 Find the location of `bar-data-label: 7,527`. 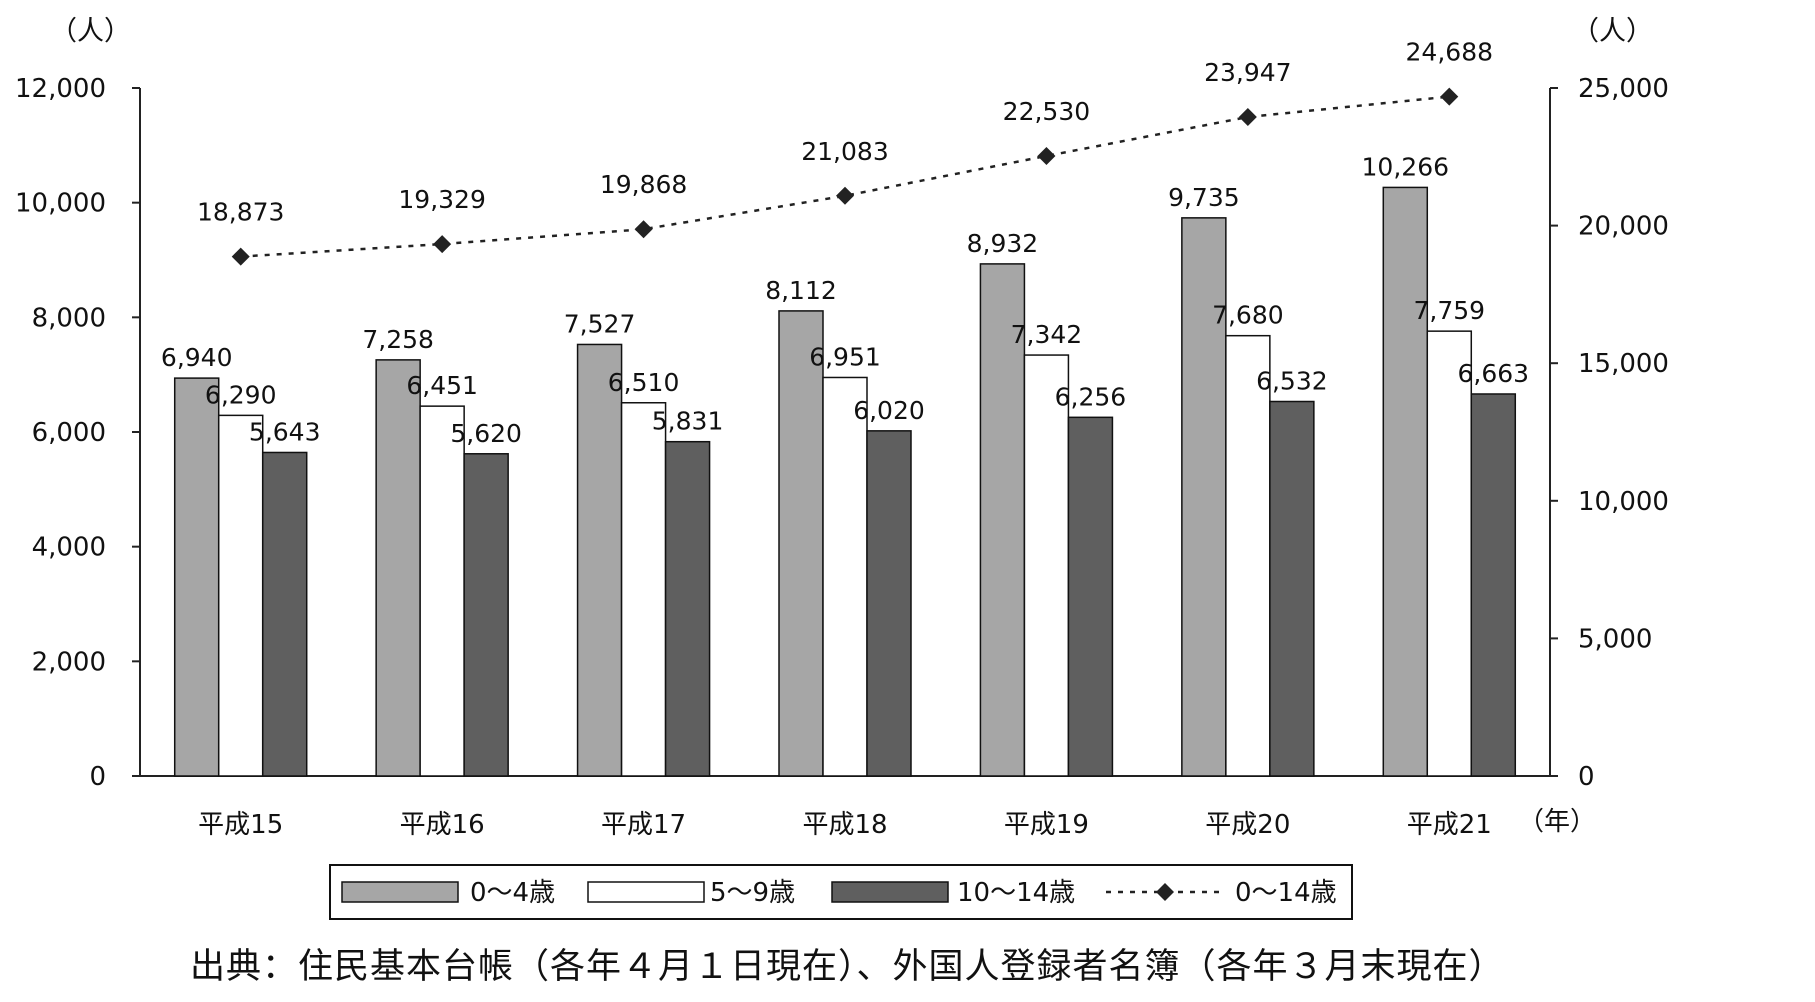

bar-data-label: 7,527 is located at coordinates (600, 323).